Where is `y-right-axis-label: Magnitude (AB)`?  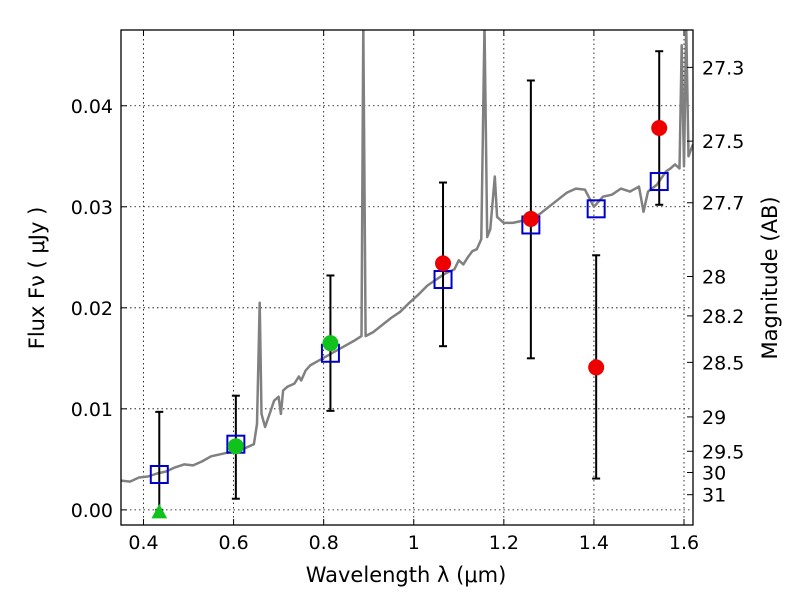
y-right-axis-label: Magnitude (AB) is located at coordinates (770, 277).